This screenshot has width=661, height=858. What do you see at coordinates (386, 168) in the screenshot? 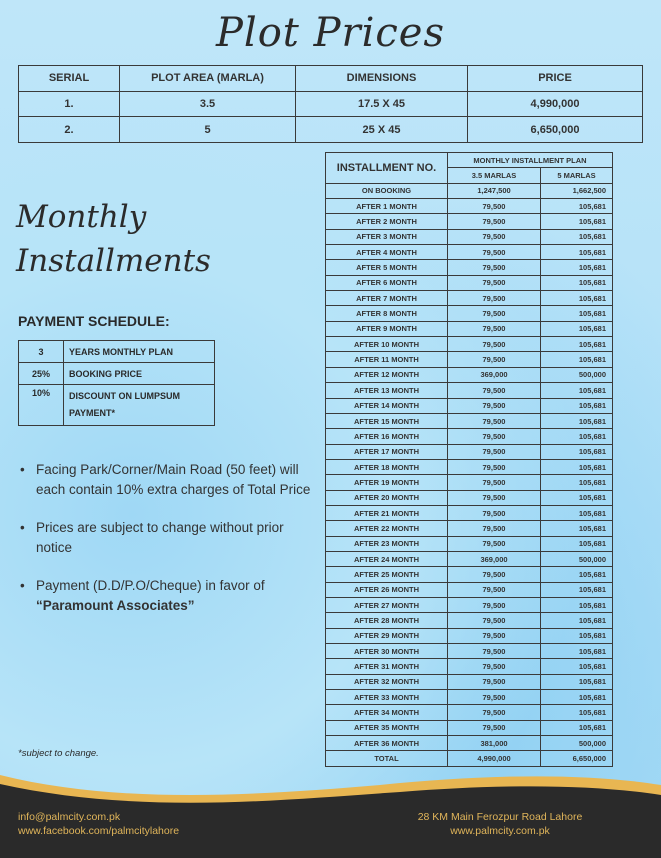
I see `header-installment-no: INSTALLMENT NO.` at bounding box center [386, 168].